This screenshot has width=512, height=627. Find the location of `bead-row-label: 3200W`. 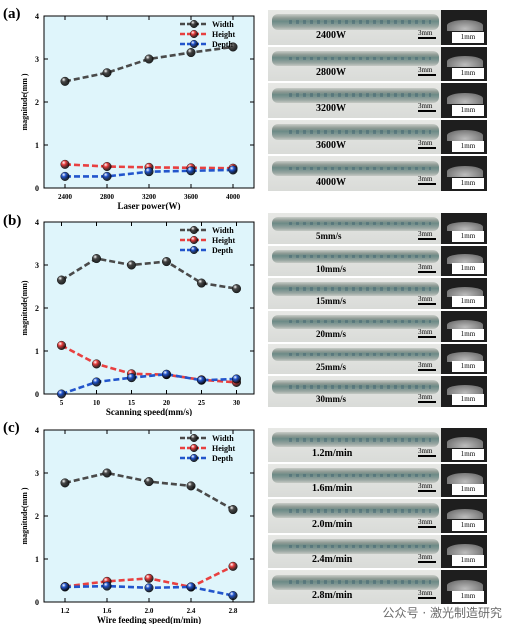

bead-row-label: 3200W is located at coordinates (331, 109).